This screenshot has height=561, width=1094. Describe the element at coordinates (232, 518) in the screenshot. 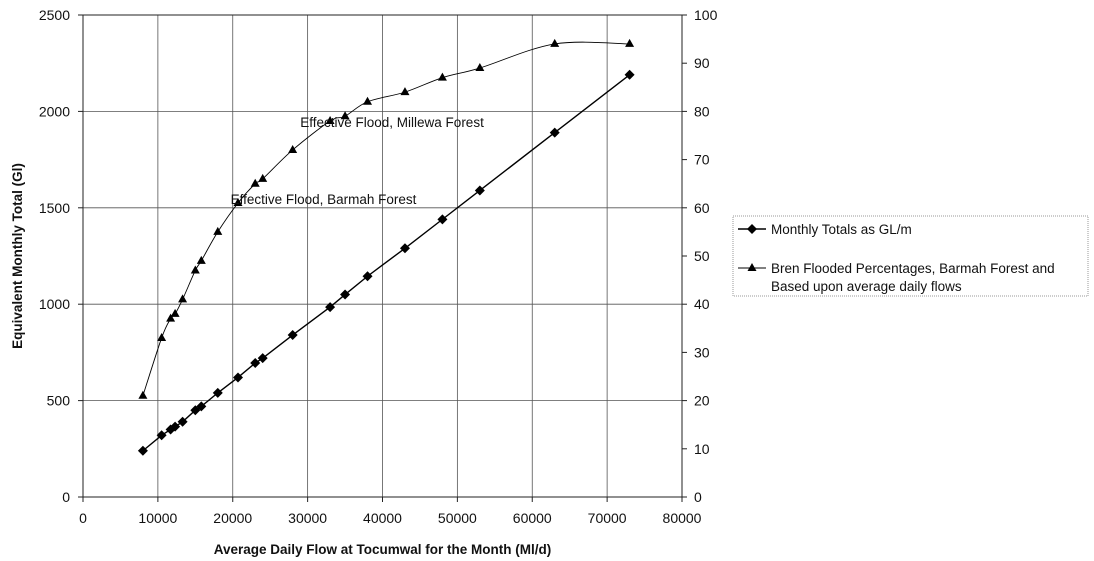

I see `x-tick-label: 20000` at that location.